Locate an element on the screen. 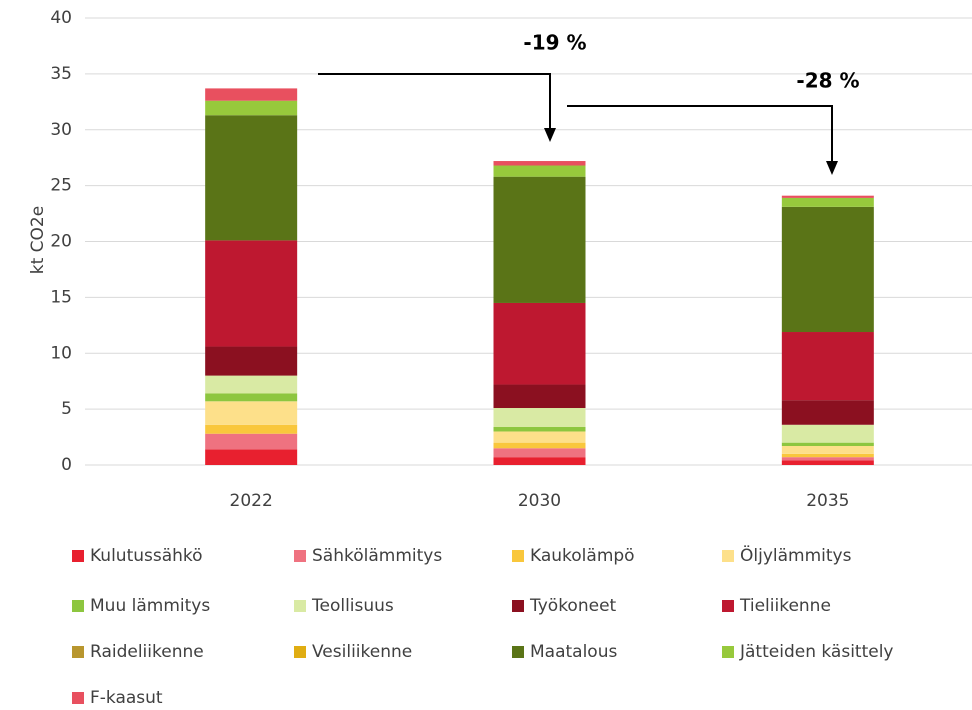 The height and width of the screenshot is (710, 972). y-tick-label: 0 is located at coordinates (66, 465).